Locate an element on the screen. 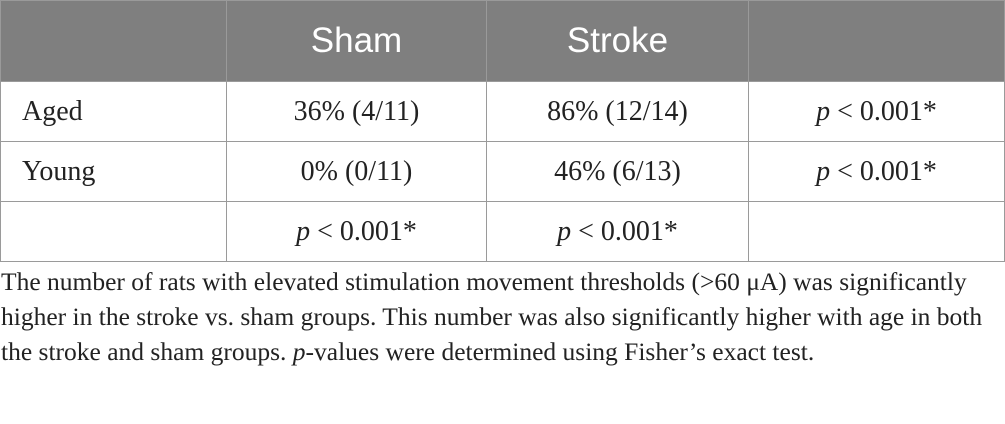 The image size is (1005, 424). row-label-empty is located at coordinates (113, 231).